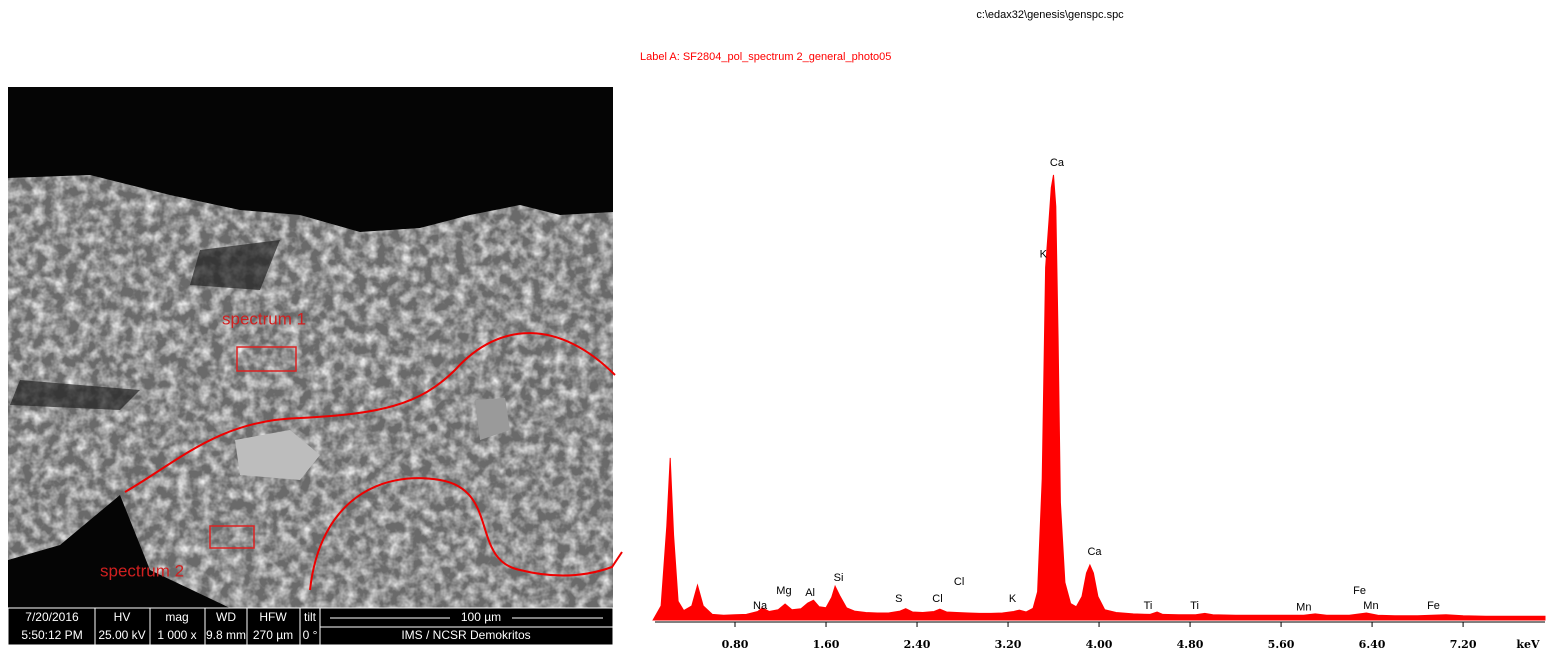 The width and height of the screenshot is (1546, 650). What do you see at coordinates (310, 635) in the screenshot?
I see `tilt: 0 °` at bounding box center [310, 635].